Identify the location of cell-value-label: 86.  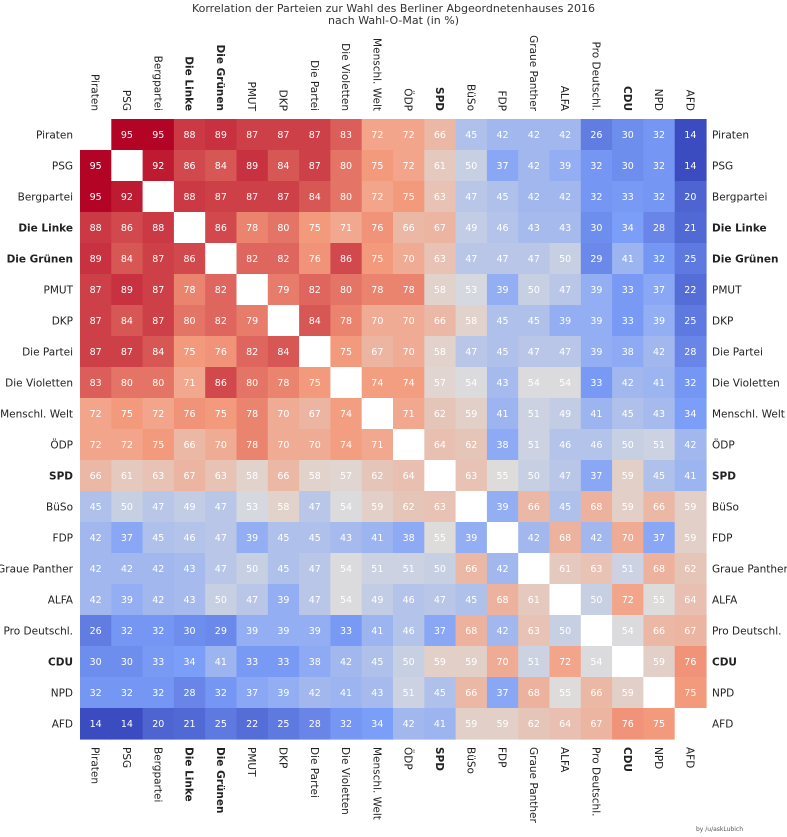
(221, 228).